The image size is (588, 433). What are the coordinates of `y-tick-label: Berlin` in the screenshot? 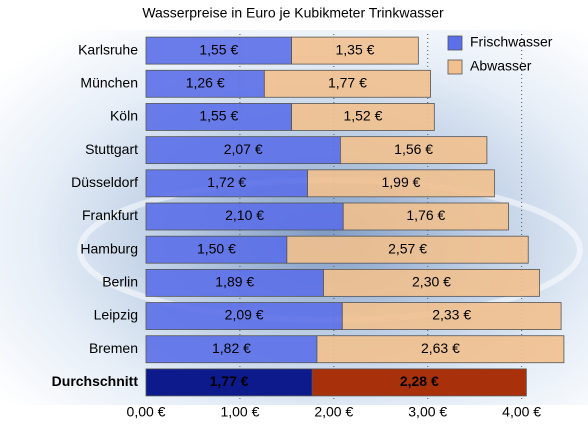 It's located at (120, 282).